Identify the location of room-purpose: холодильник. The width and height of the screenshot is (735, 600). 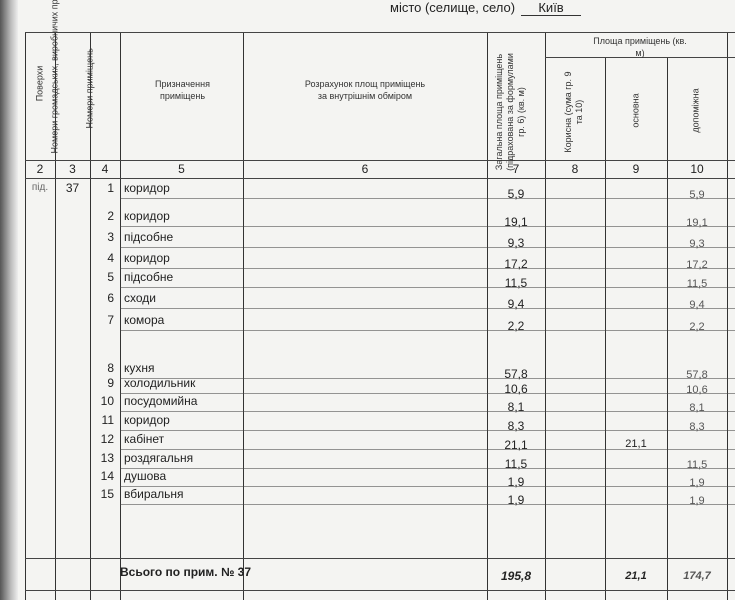
(160, 383).